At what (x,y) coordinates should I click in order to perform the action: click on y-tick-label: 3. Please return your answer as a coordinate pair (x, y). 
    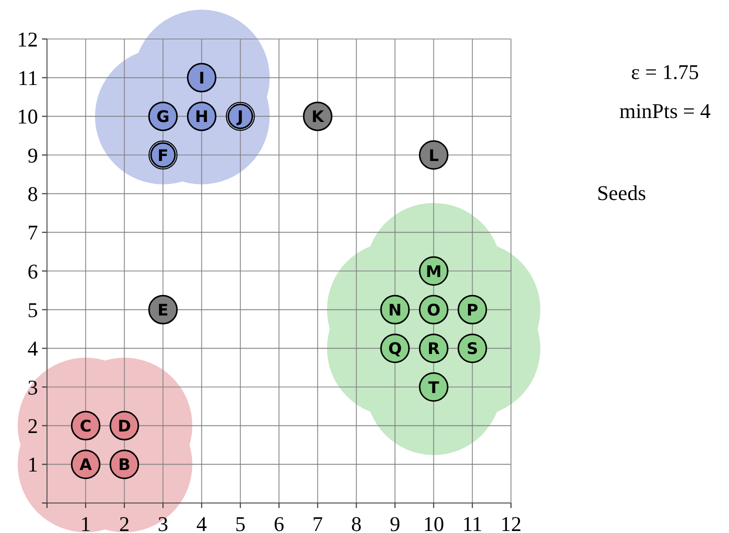
    Looking at the image, I should click on (33, 387).